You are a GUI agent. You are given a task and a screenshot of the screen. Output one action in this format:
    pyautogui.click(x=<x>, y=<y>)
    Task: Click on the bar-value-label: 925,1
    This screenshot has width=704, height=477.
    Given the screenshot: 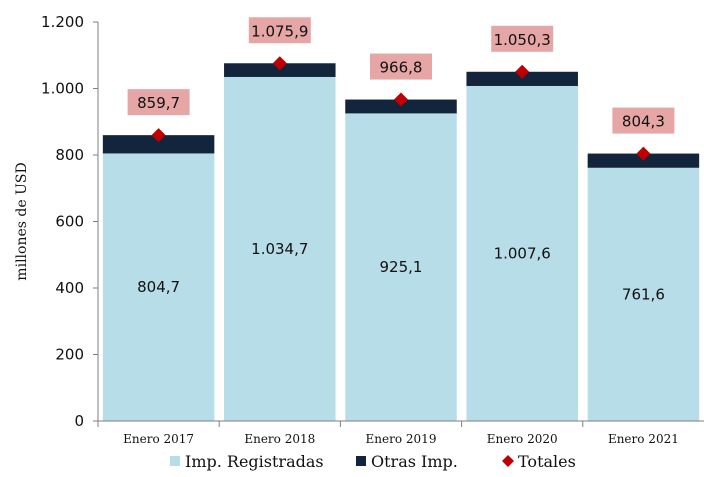 What is the action you would take?
    pyautogui.click(x=401, y=267)
    